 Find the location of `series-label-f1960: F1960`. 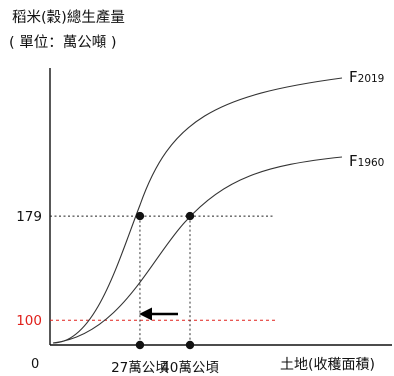

series-label-f1960: F1960 is located at coordinates (366, 161).